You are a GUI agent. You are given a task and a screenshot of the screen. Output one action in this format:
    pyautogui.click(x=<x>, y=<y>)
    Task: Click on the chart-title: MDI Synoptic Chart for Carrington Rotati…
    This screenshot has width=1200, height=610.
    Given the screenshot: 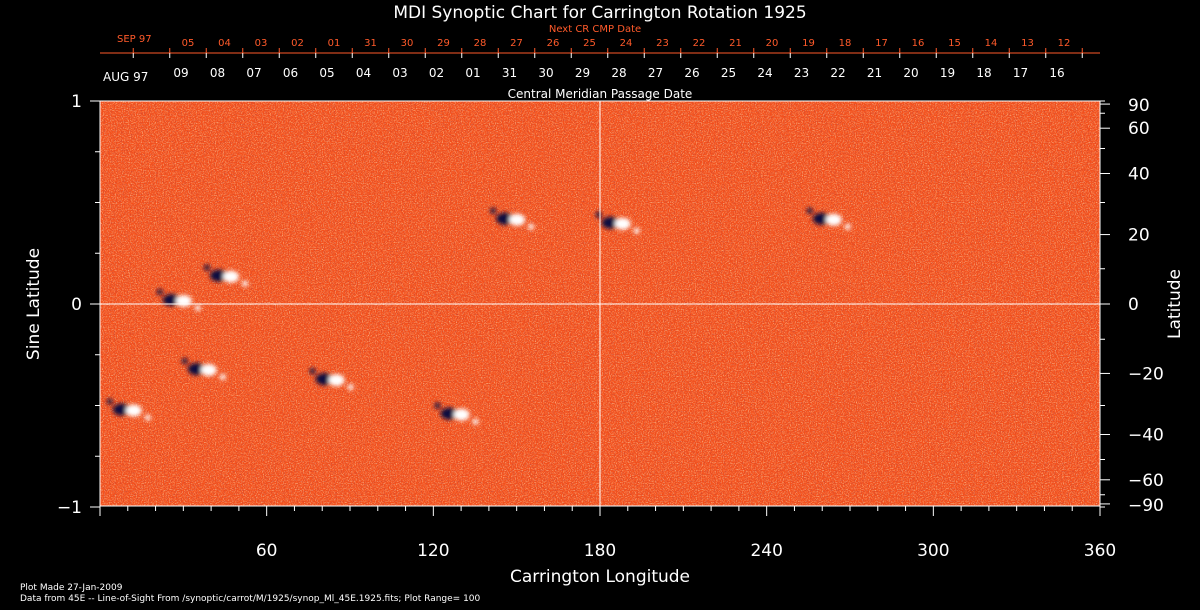 What is the action you would take?
    pyautogui.click(x=599, y=13)
    